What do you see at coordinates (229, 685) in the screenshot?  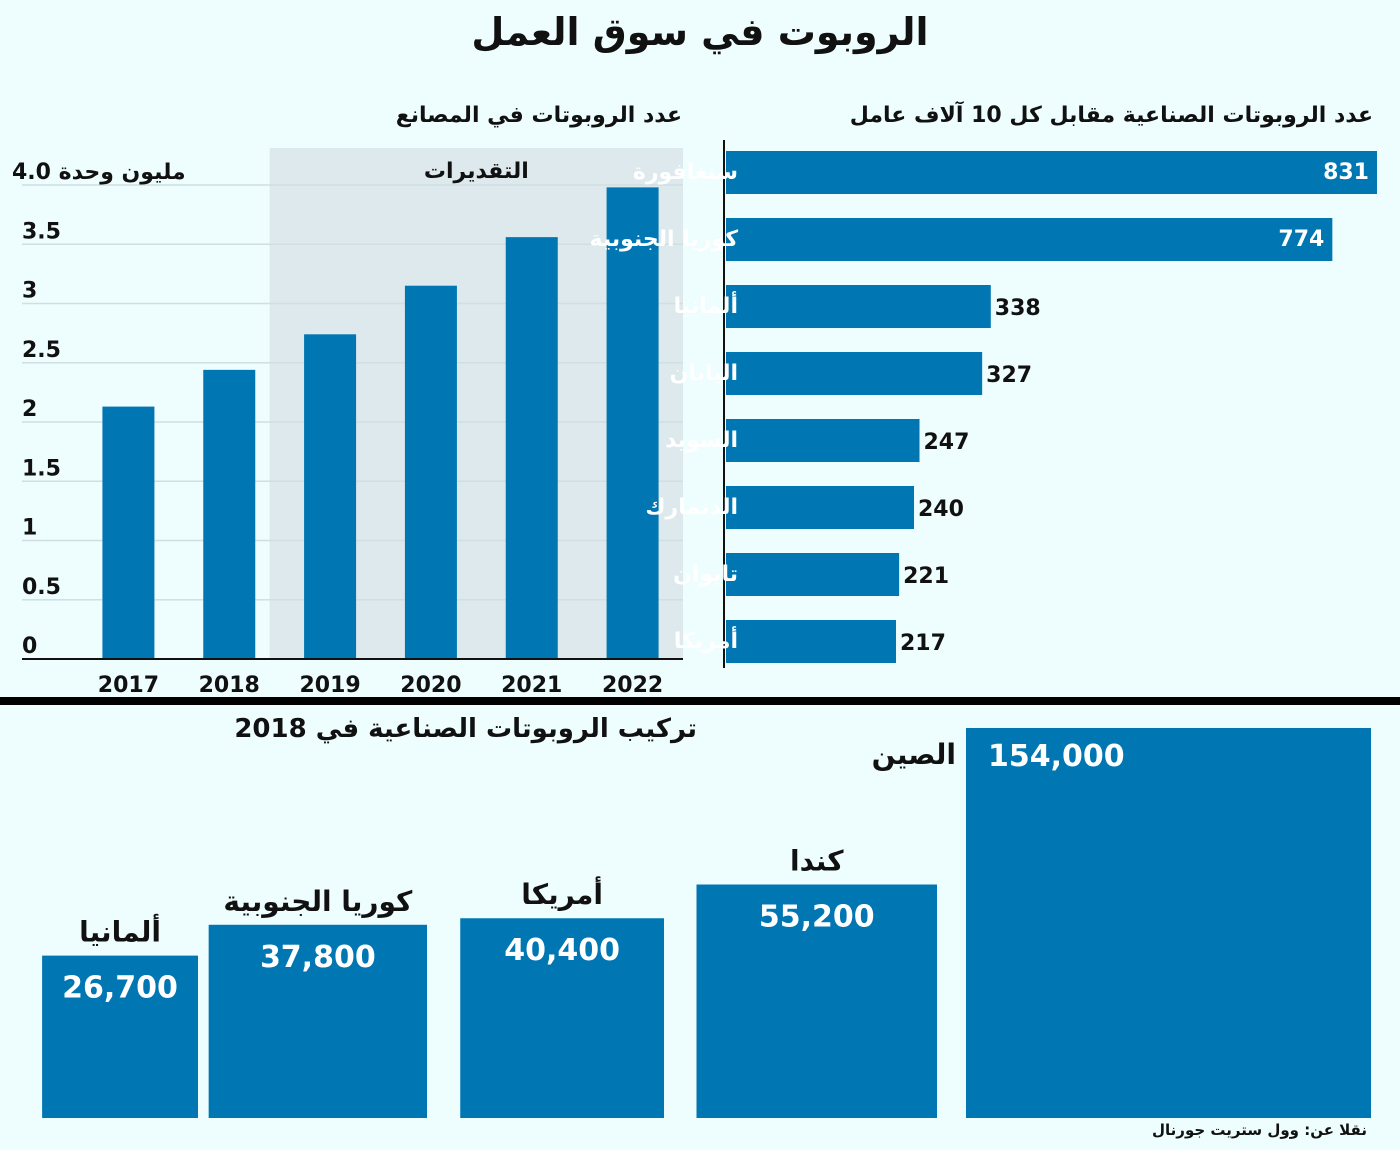 I see `x-tick-label: 2018` at bounding box center [229, 685].